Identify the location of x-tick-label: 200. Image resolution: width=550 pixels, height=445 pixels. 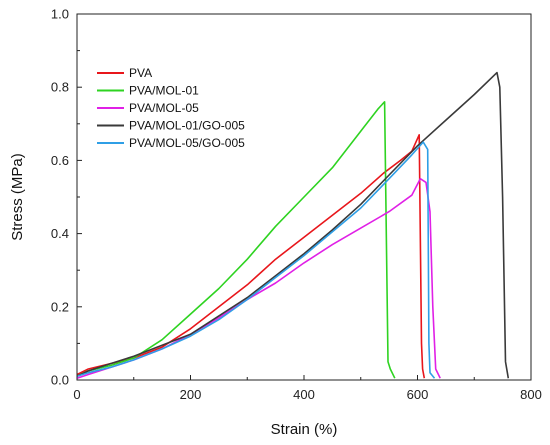
(191, 394).